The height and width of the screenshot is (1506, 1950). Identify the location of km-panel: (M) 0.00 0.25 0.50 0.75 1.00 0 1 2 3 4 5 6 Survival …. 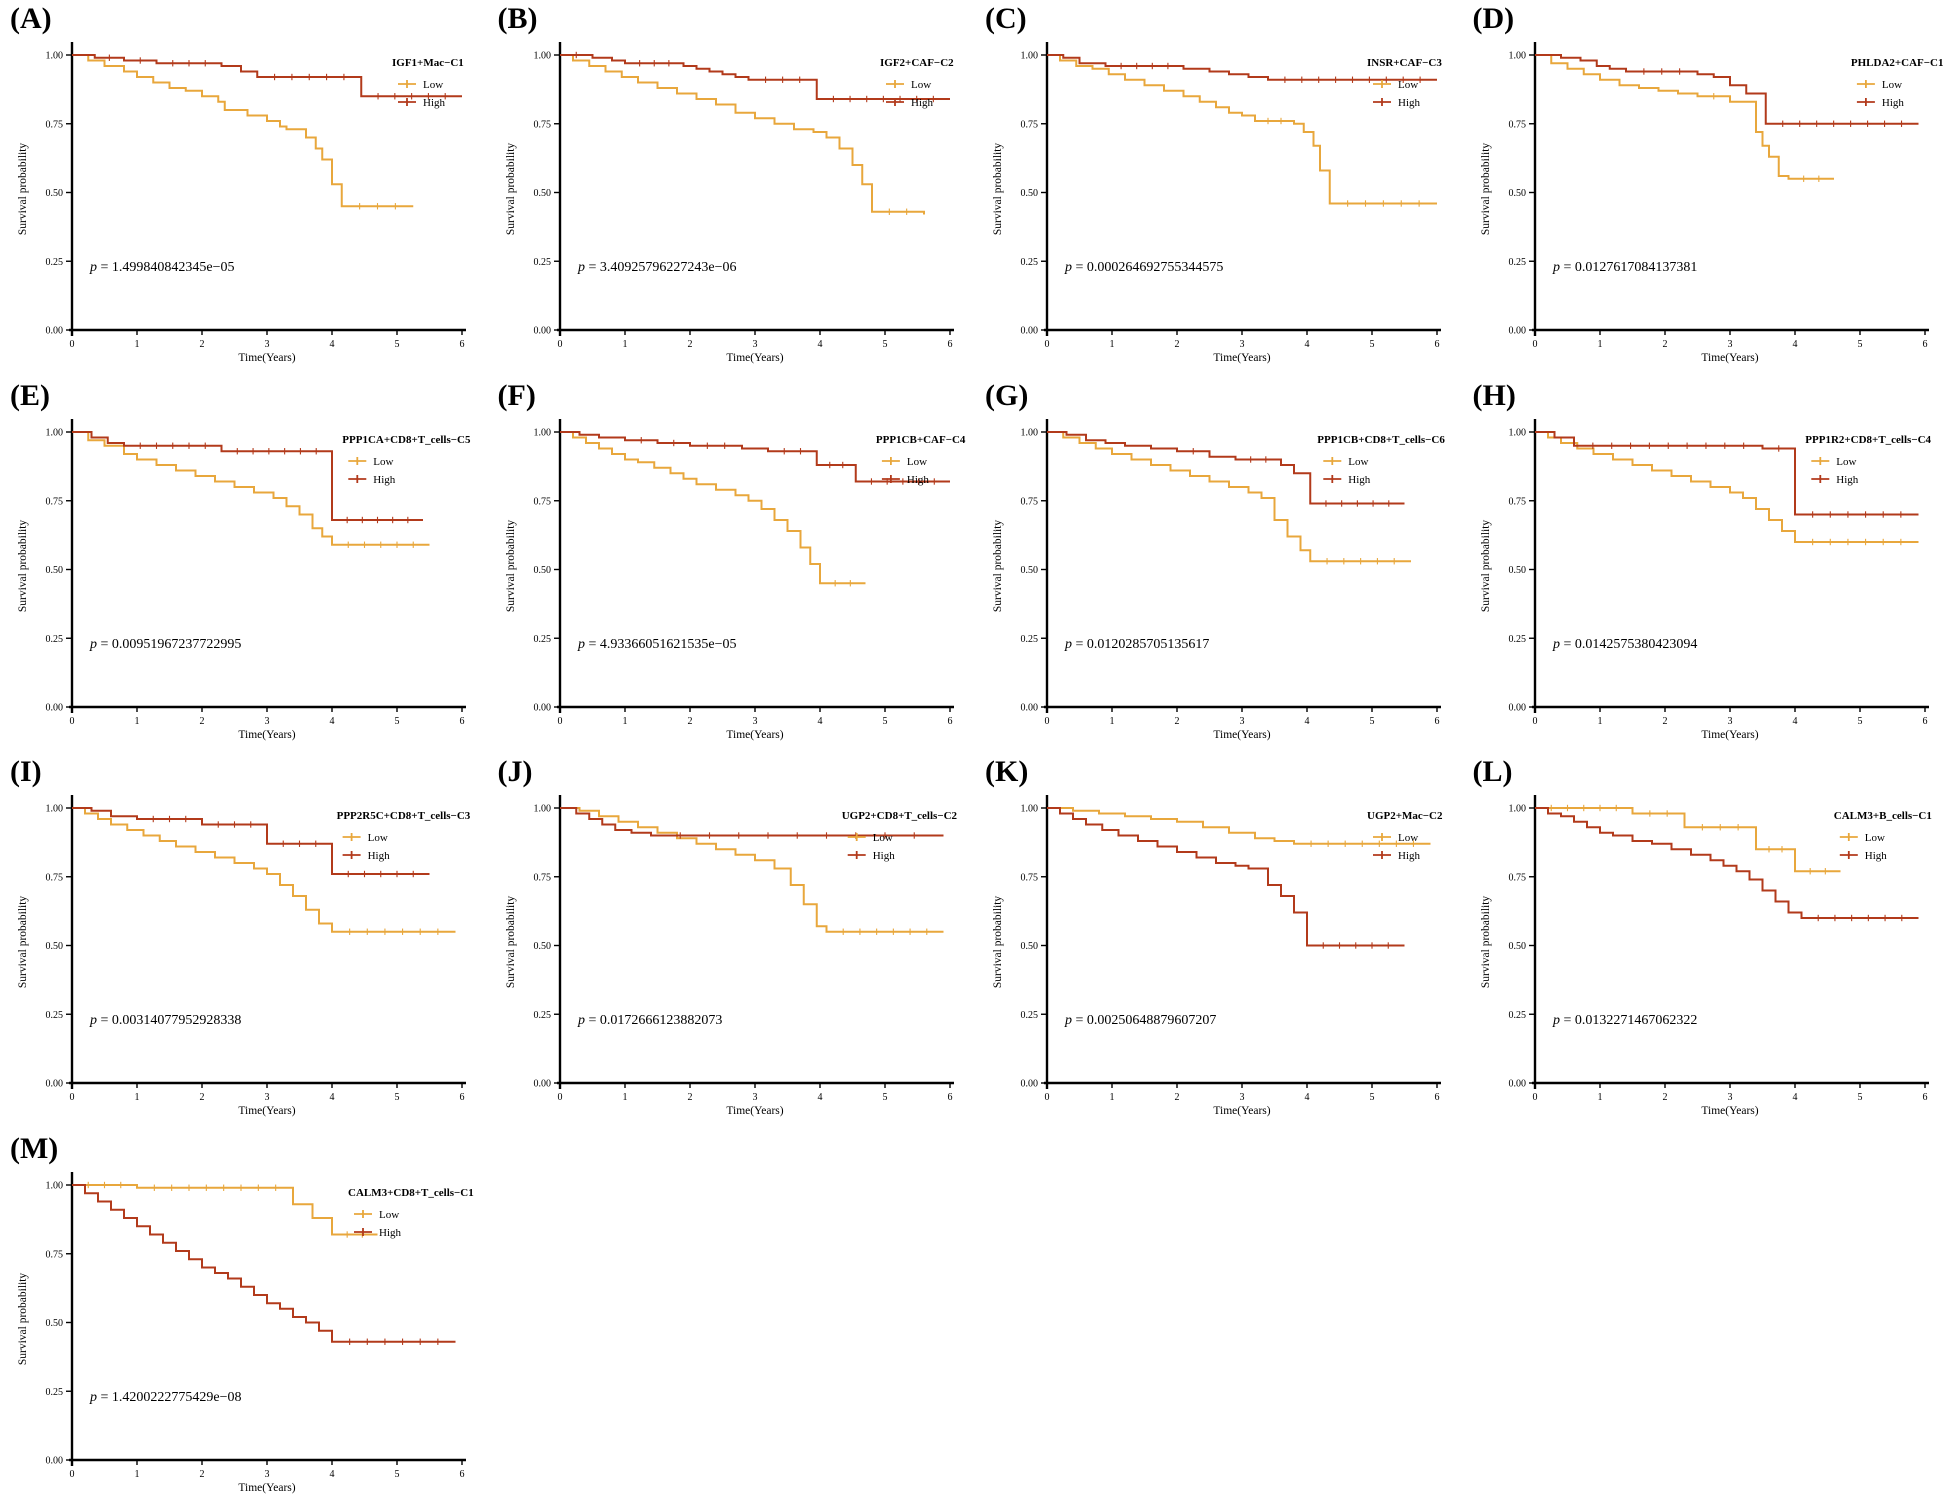
(244, 1318).